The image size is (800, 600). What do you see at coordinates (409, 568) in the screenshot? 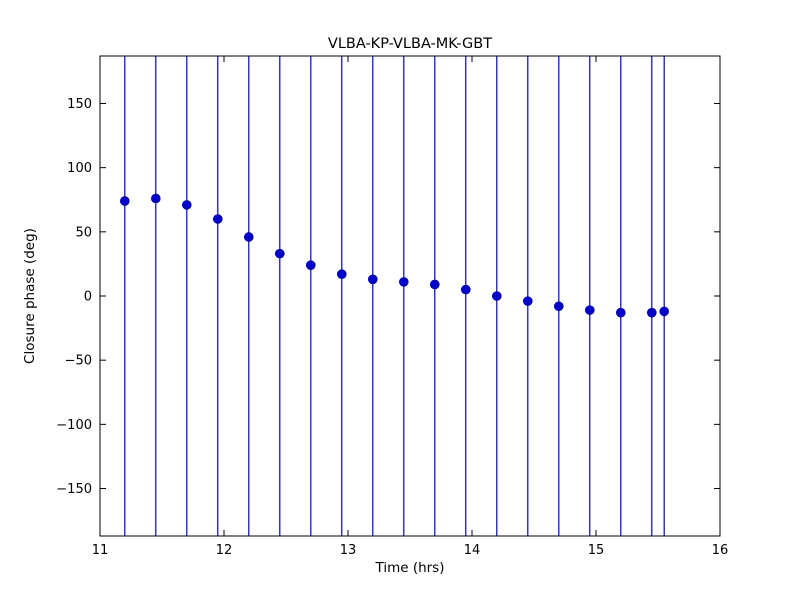
I see `x-axis-label: Time (hrs)` at bounding box center [409, 568].